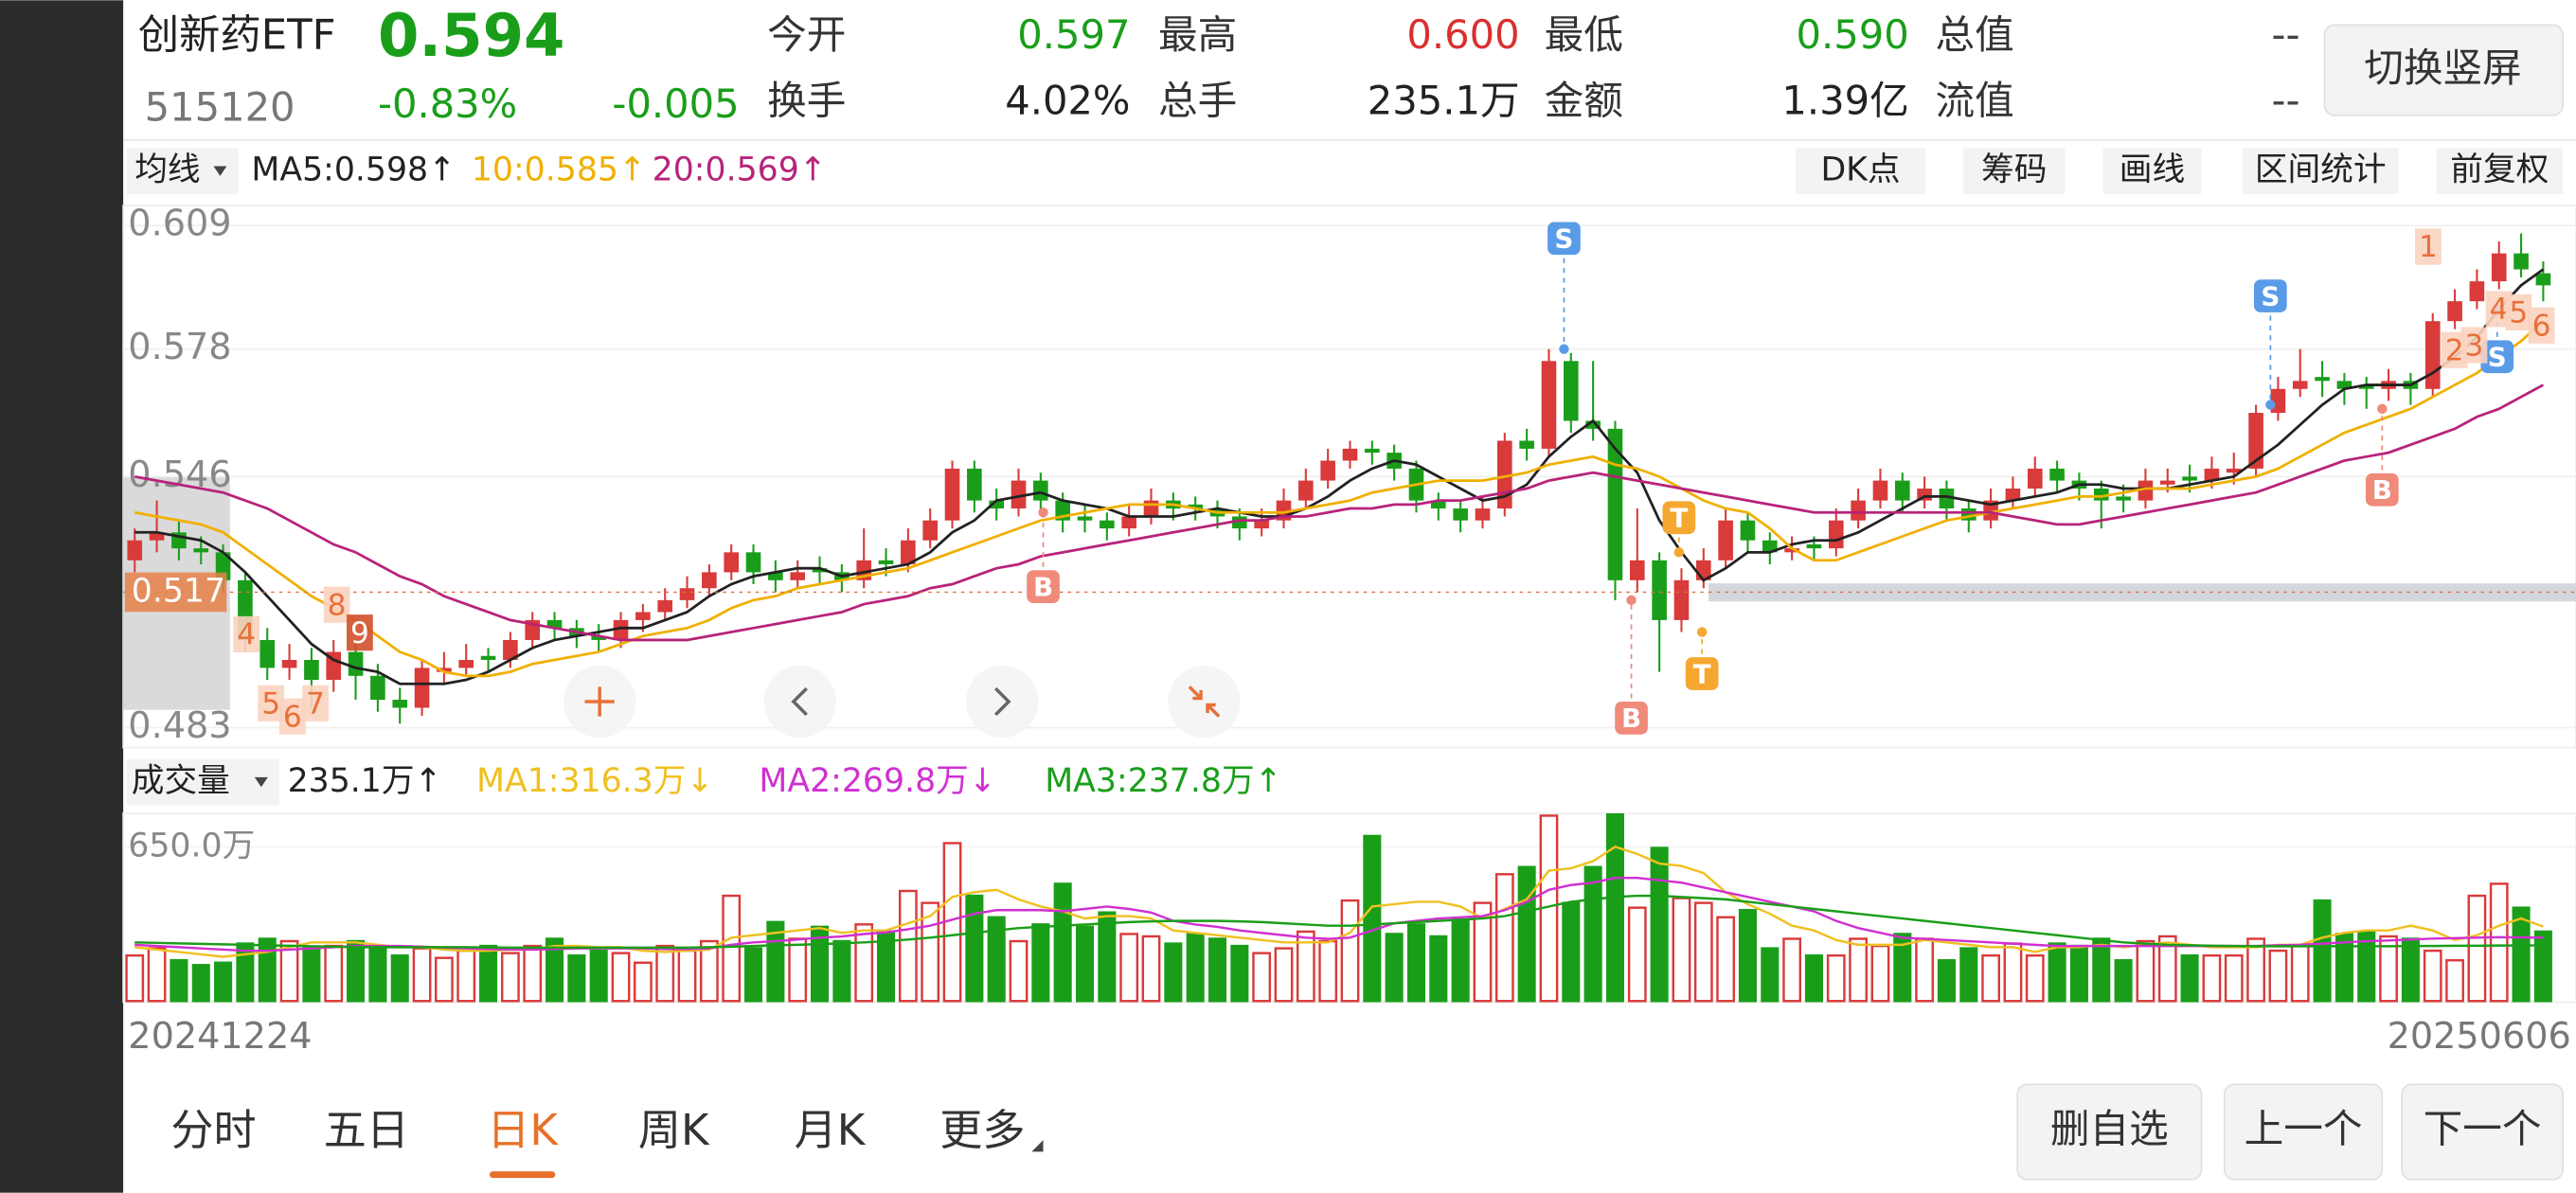 The height and width of the screenshot is (1193, 2576). I want to click on period-tab: 日K, so click(523, 1130).